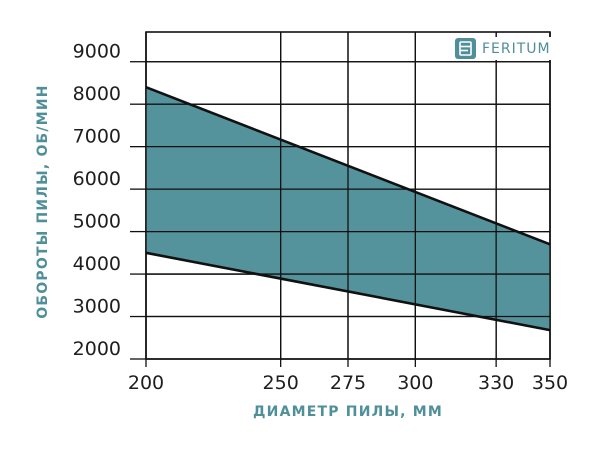 Image resolution: width=600 pixels, height=450 pixels. Describe the element at coordinates (97, 264) in the screenshot. I see `y-tick-label: 4000` at that location.